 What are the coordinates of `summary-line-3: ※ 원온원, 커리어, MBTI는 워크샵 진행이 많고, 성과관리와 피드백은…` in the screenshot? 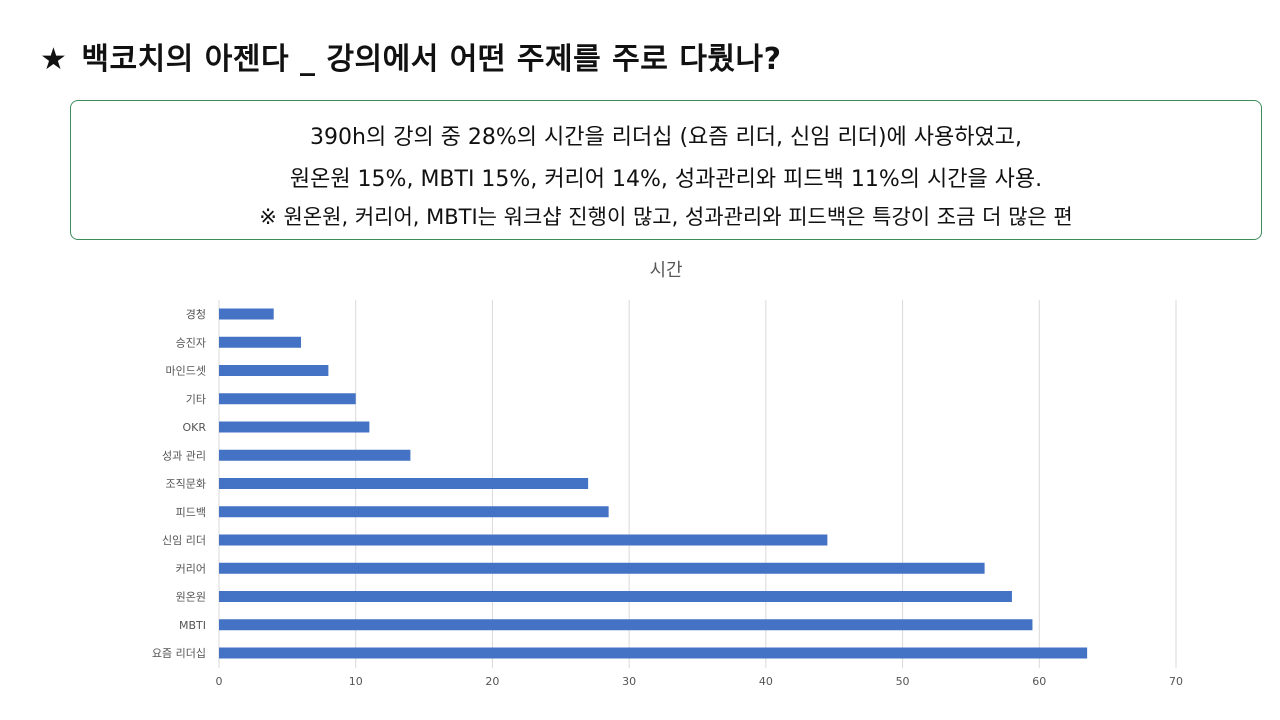 It's located at (666, 217).